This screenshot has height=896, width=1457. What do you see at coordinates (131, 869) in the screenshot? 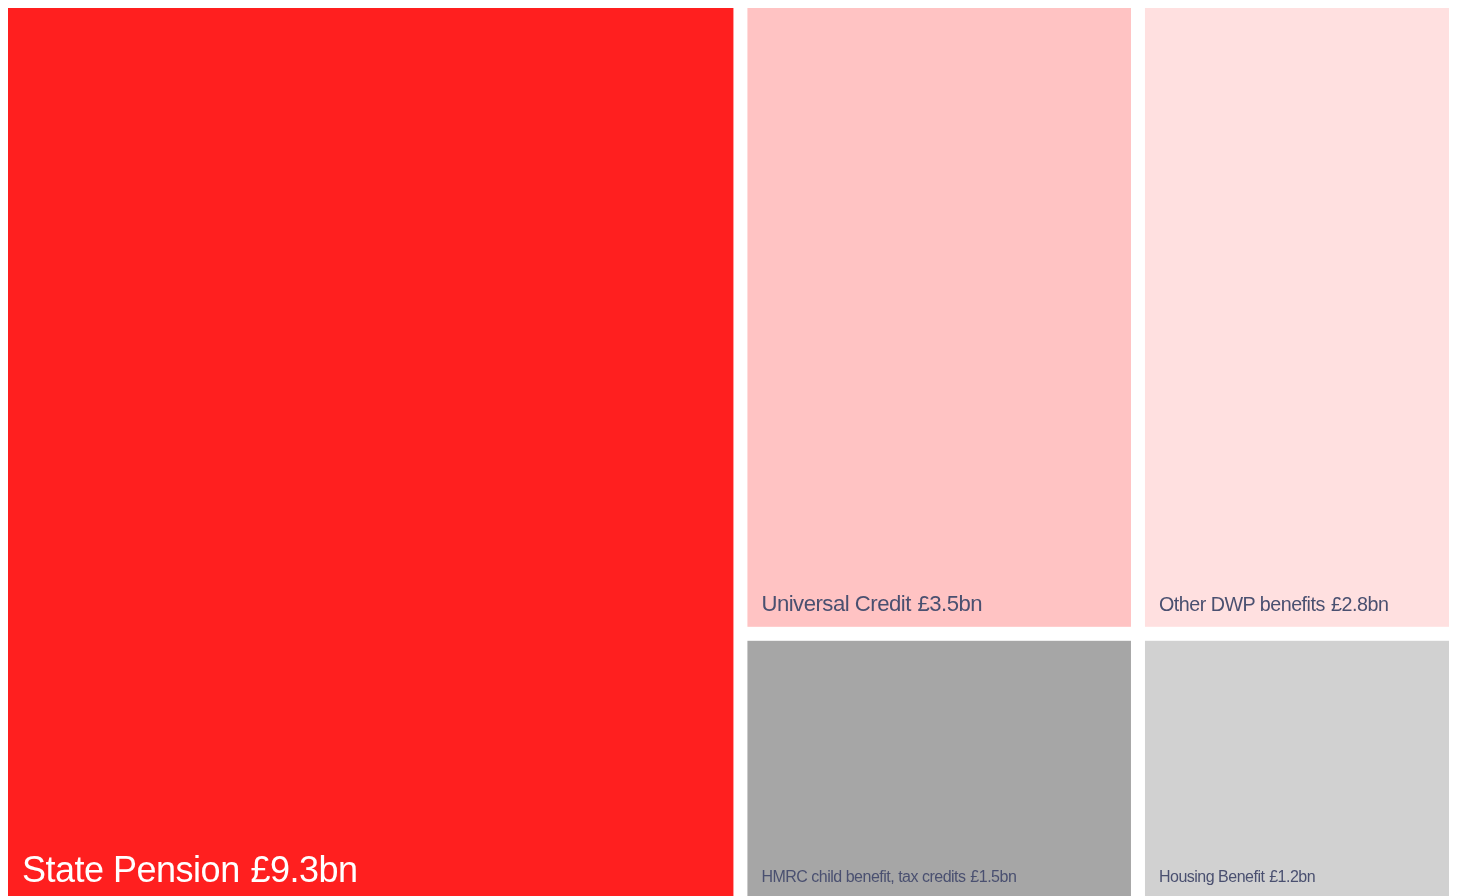
I see `category-label: State Pension` at bounding box center [131, 869].